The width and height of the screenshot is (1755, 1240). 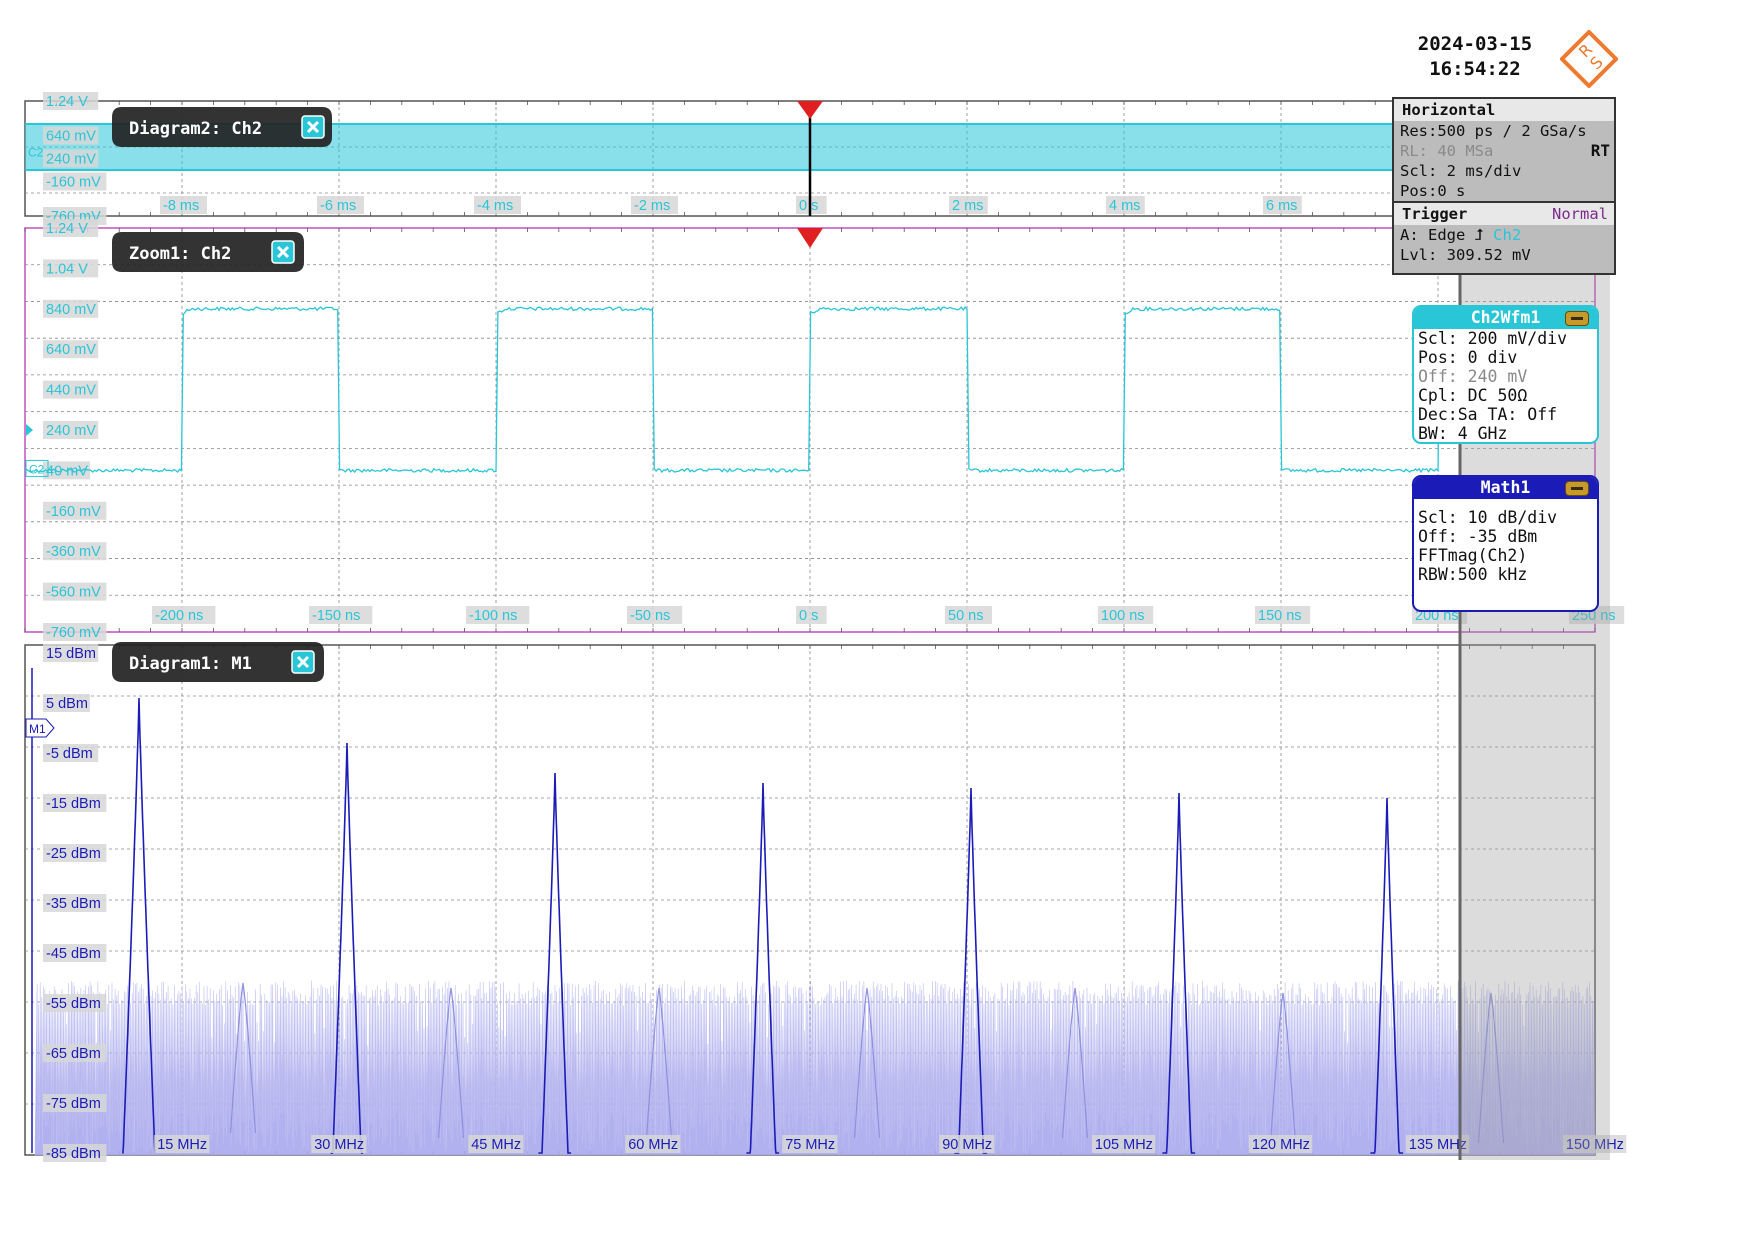 What do you see at coordinates (1433, 191) in the screenshot?
I see `horizontal-position-value: Pos:0 s` at bounding box center [1433, 191].